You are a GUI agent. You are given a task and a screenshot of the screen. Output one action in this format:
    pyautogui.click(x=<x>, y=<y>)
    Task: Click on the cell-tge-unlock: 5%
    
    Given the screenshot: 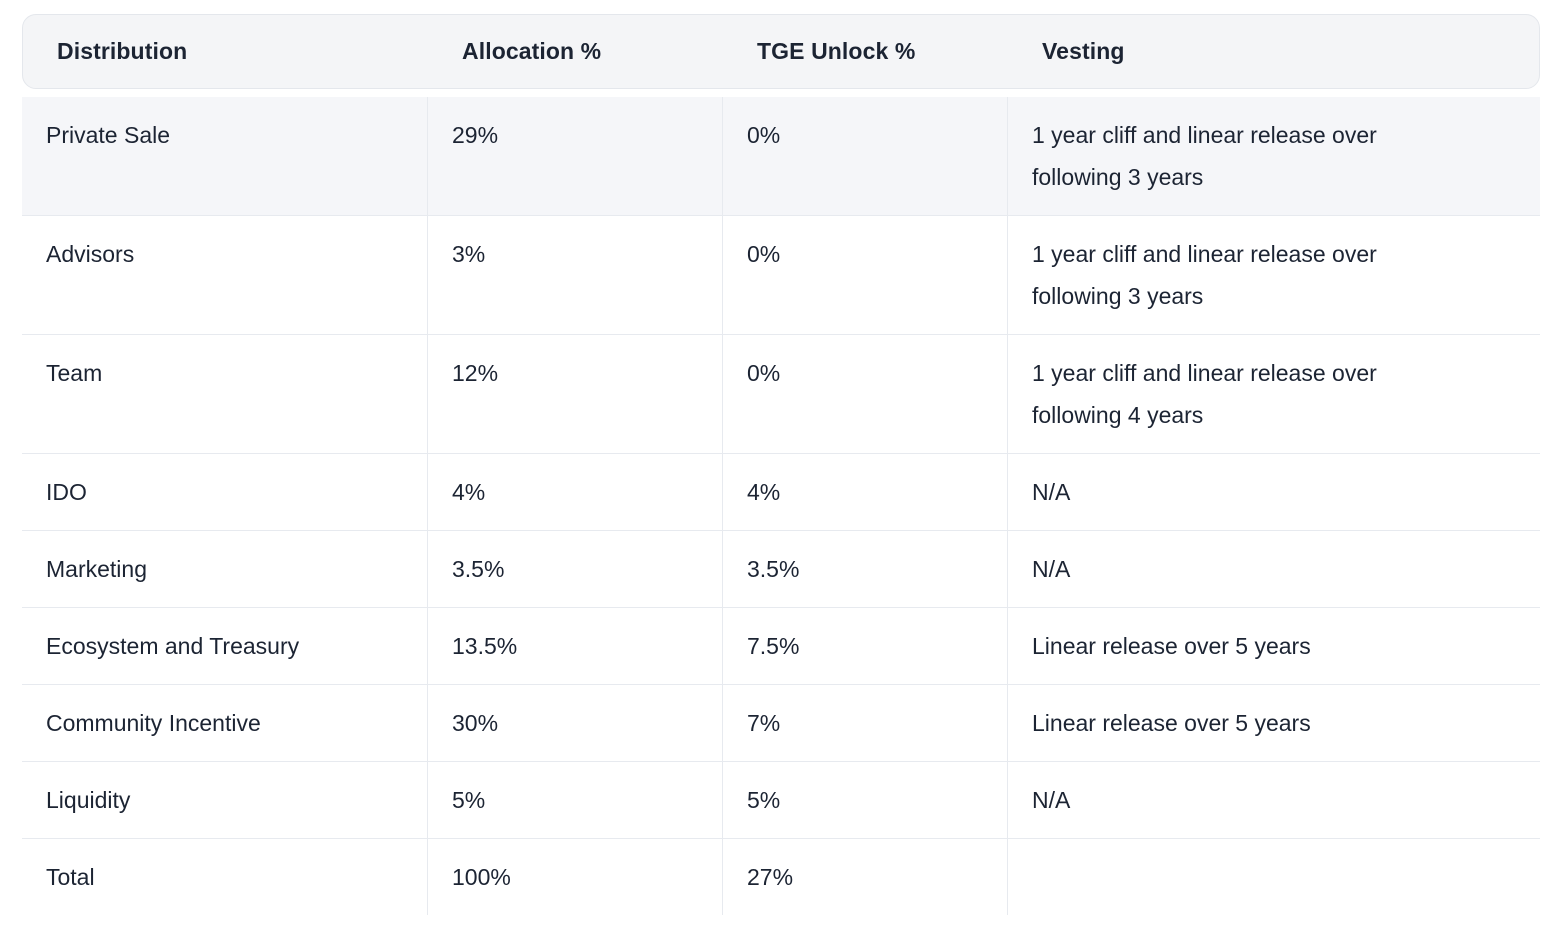 What is the action you would take?
    pyautogui.click(x=864, y=800)
    